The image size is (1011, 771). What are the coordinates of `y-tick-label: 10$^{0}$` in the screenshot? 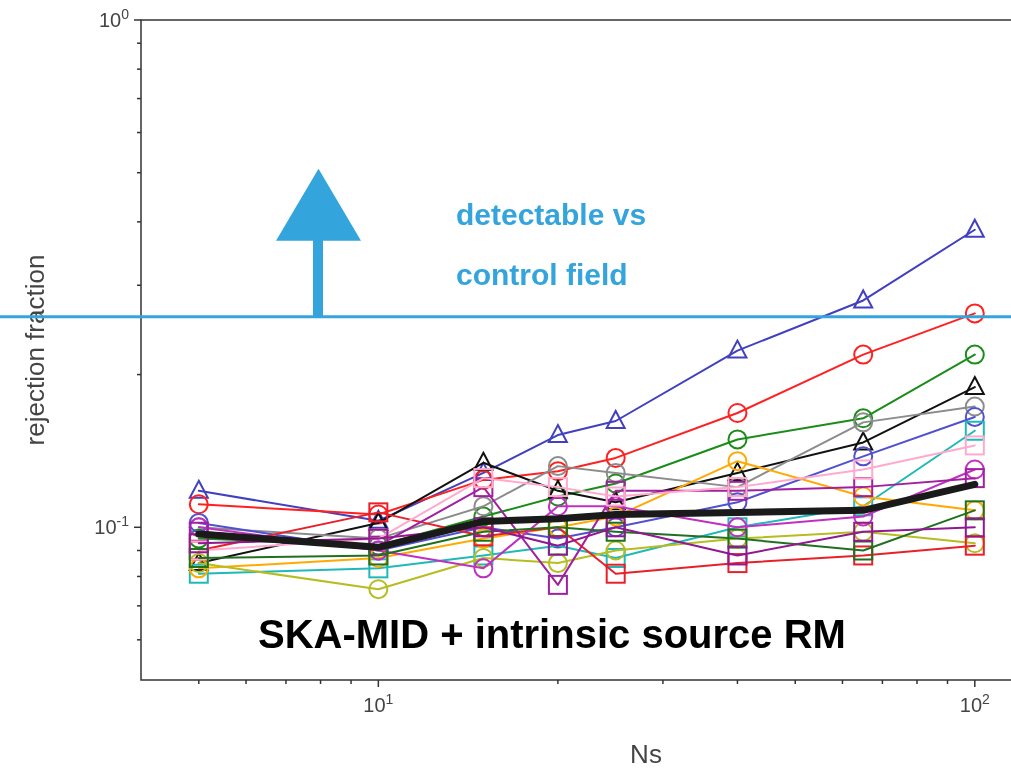 It's located at (114, 18).